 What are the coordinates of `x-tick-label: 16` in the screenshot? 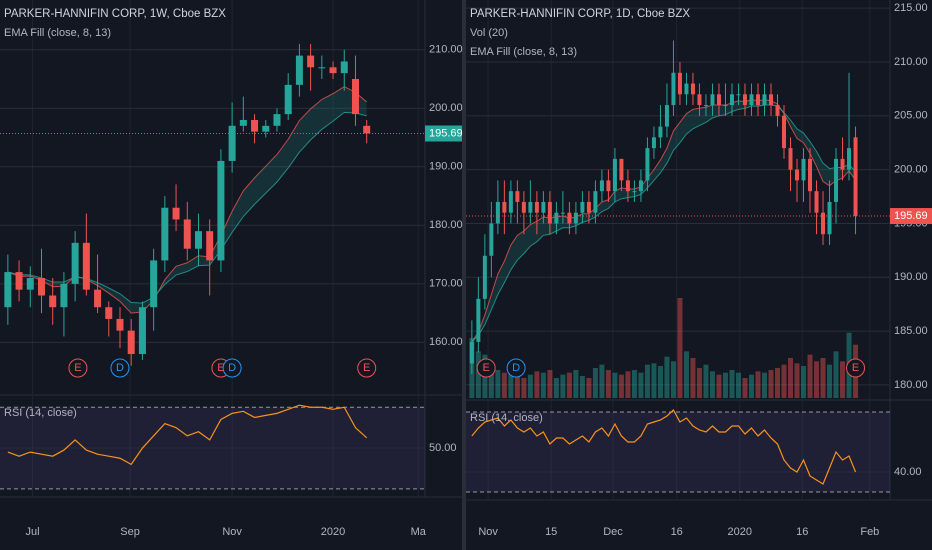 It's located at (677, 532).